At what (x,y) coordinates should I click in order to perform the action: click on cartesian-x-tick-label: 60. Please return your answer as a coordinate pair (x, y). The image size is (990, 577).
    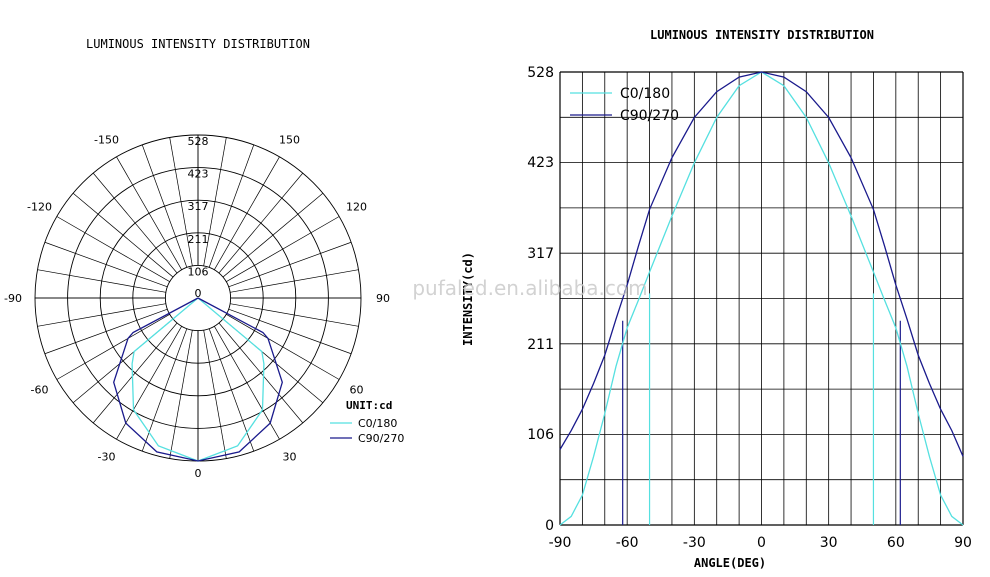
    Looking at the image, I should click on (896, 543).